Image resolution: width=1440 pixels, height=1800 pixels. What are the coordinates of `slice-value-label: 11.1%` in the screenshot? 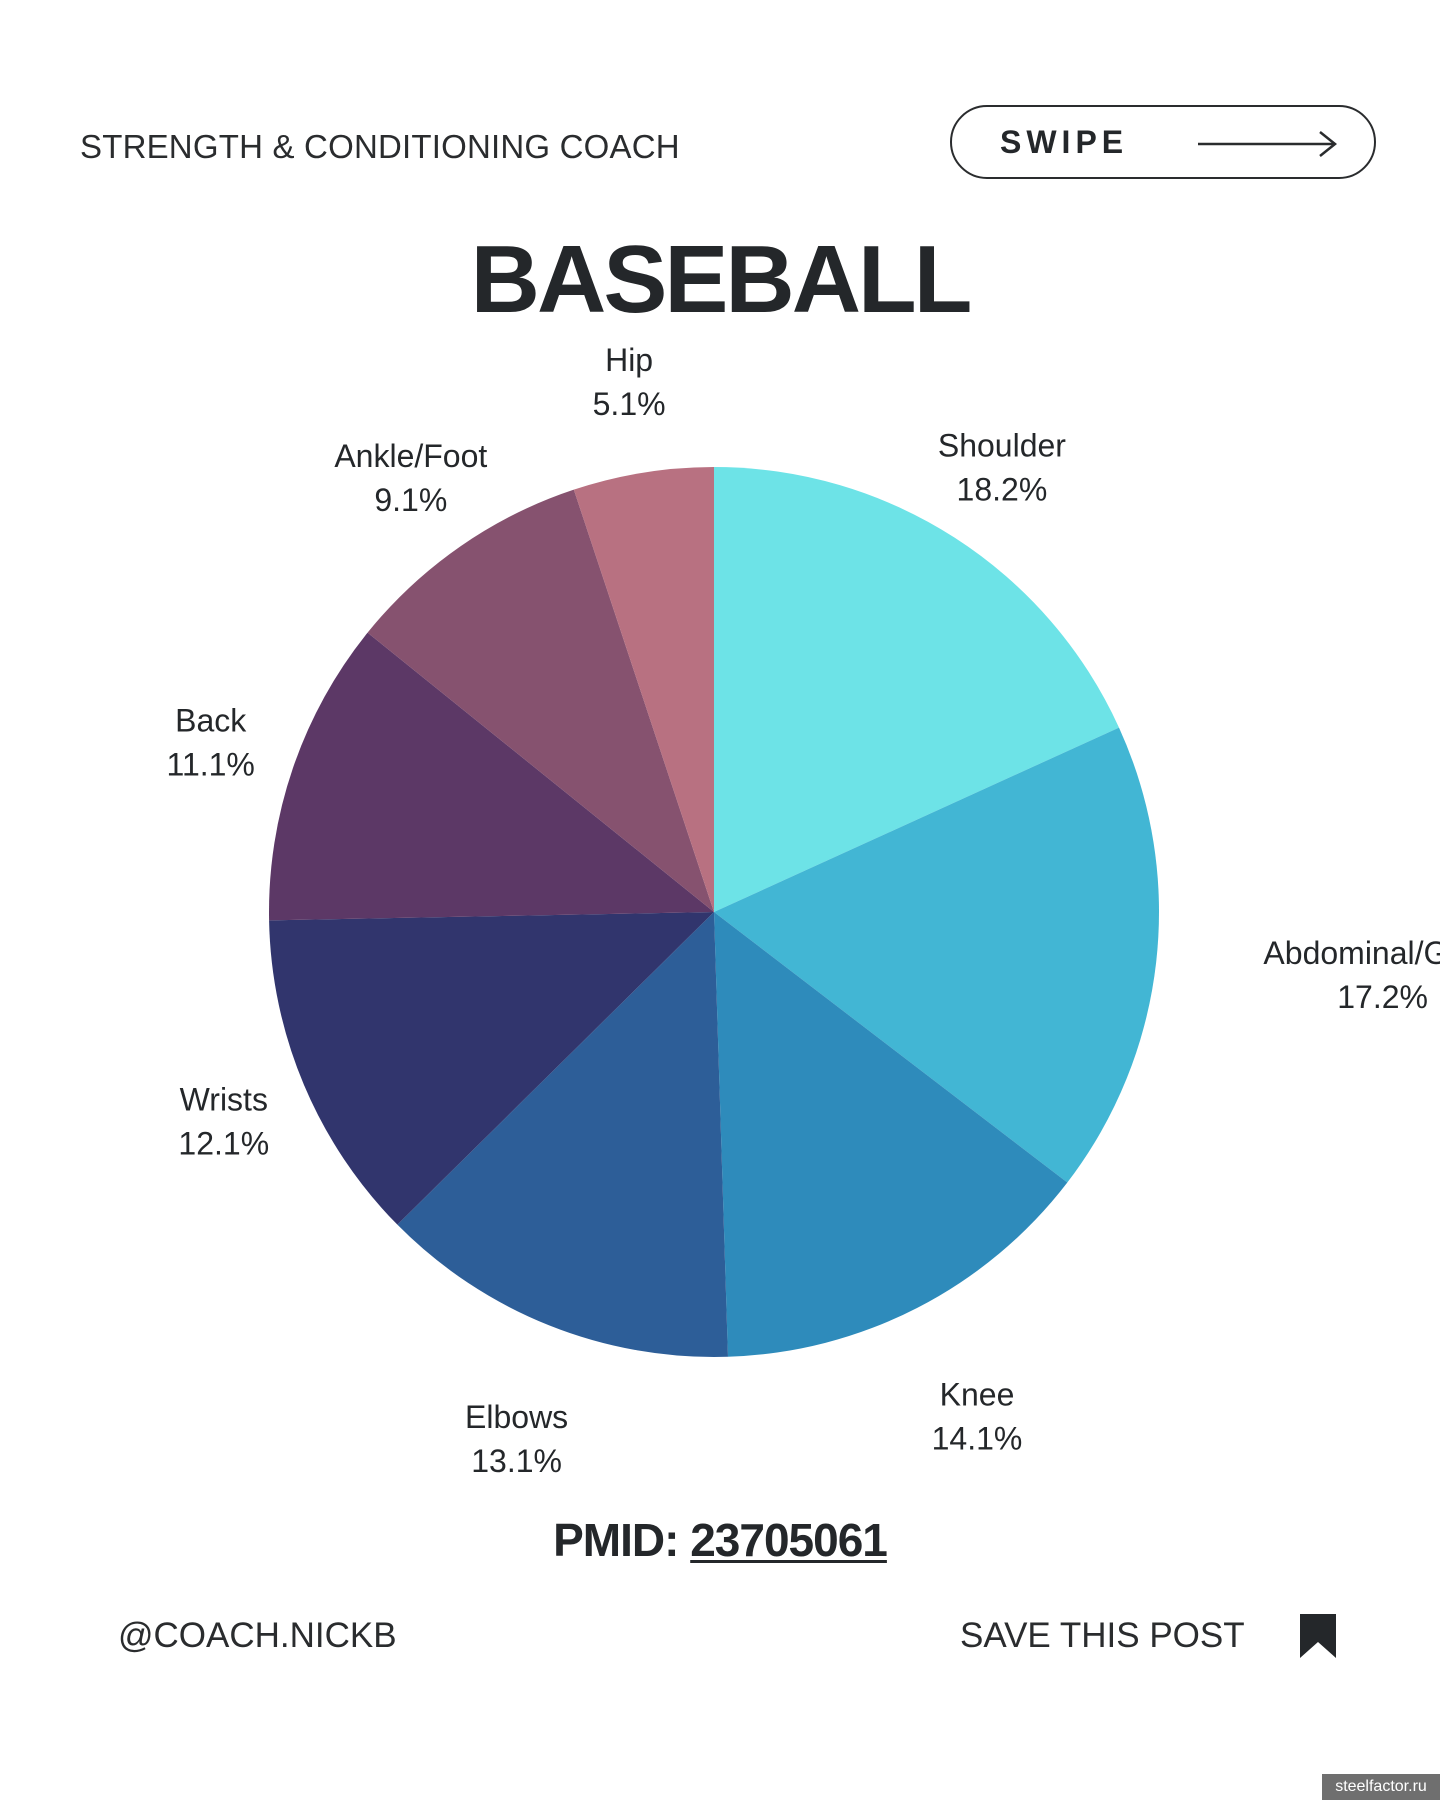 It's located at (211, 765).